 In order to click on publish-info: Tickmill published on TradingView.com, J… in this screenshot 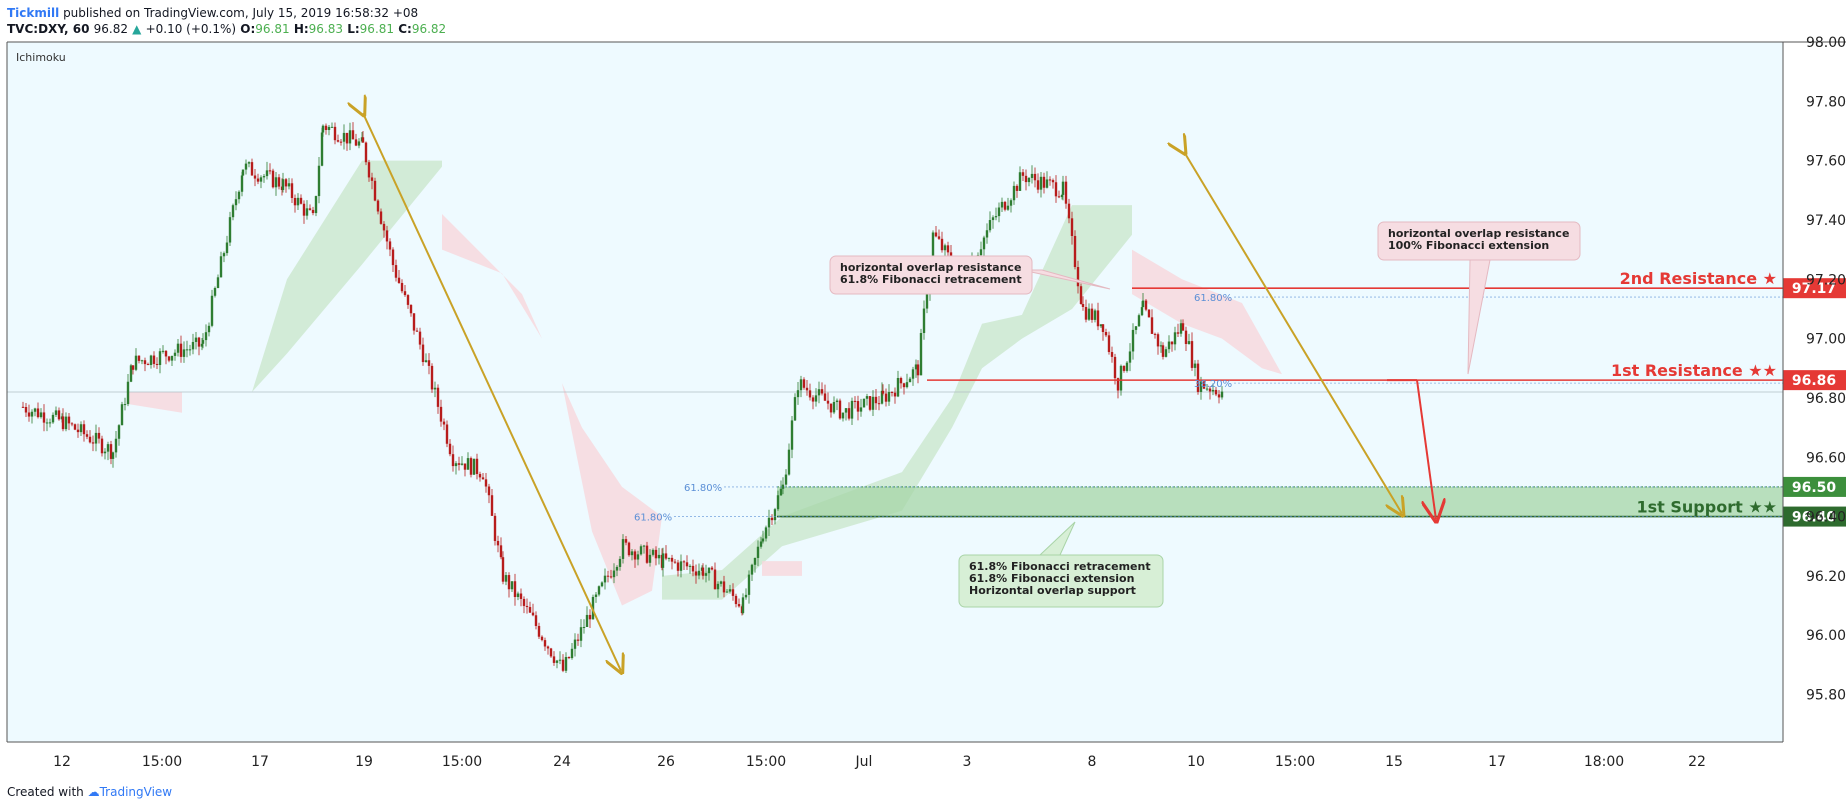, I will do `click(212, 13)`.